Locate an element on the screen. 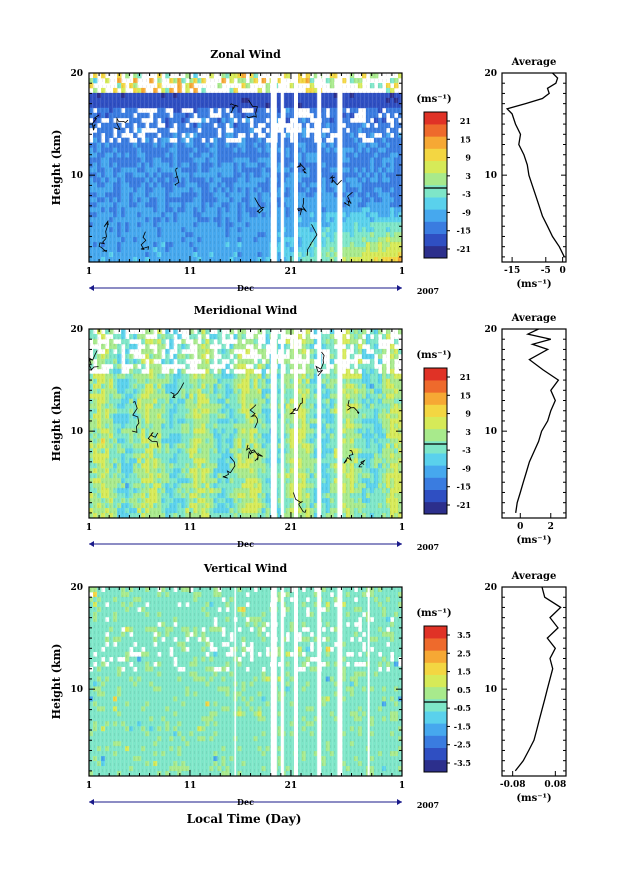 The height and width of the screenshot is (876, 622). profile-x-tick-label: 2 is located at coordinates (551, 527).